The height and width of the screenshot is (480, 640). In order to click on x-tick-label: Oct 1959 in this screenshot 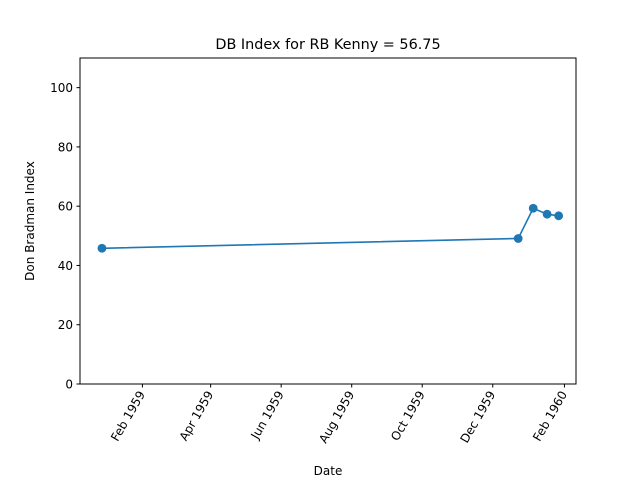, I will do `click(408, 416)`.